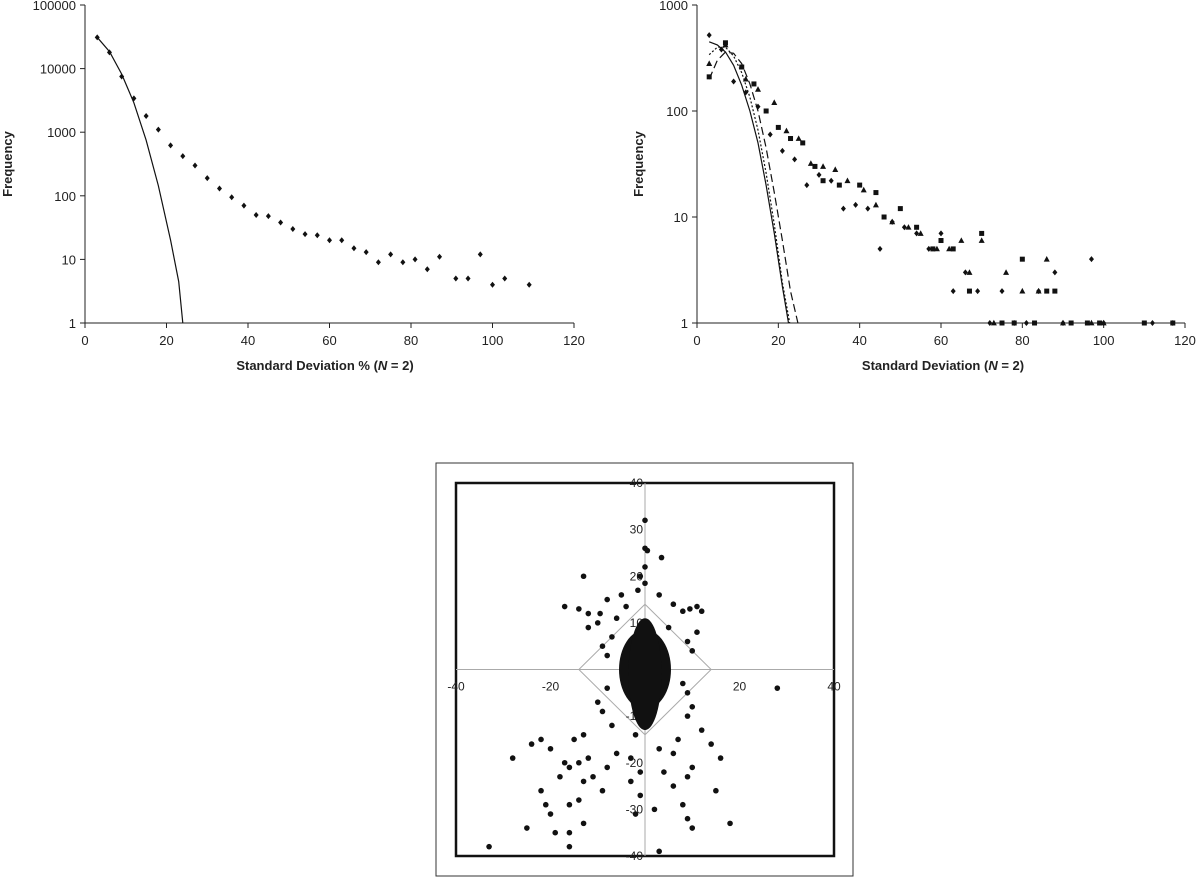  Describe the element at coordinates (941, 340) in the screenshot. I see `chart-right-xtick-label: 60` at that location.